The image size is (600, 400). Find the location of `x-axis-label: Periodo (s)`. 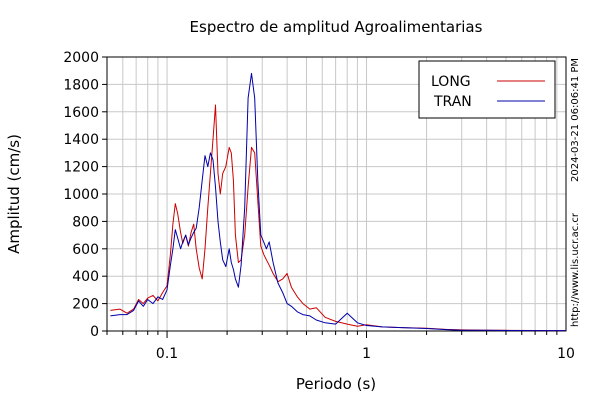

x-axis-label: Periodo (s) is located at coordinates (336, 384).